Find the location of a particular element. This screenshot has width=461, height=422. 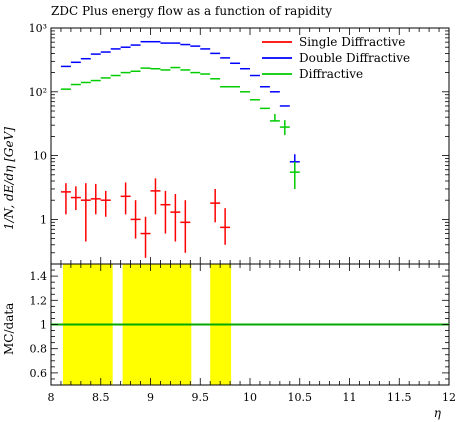

legend-label: Single Diffractive is located at coordinates (352, 42).